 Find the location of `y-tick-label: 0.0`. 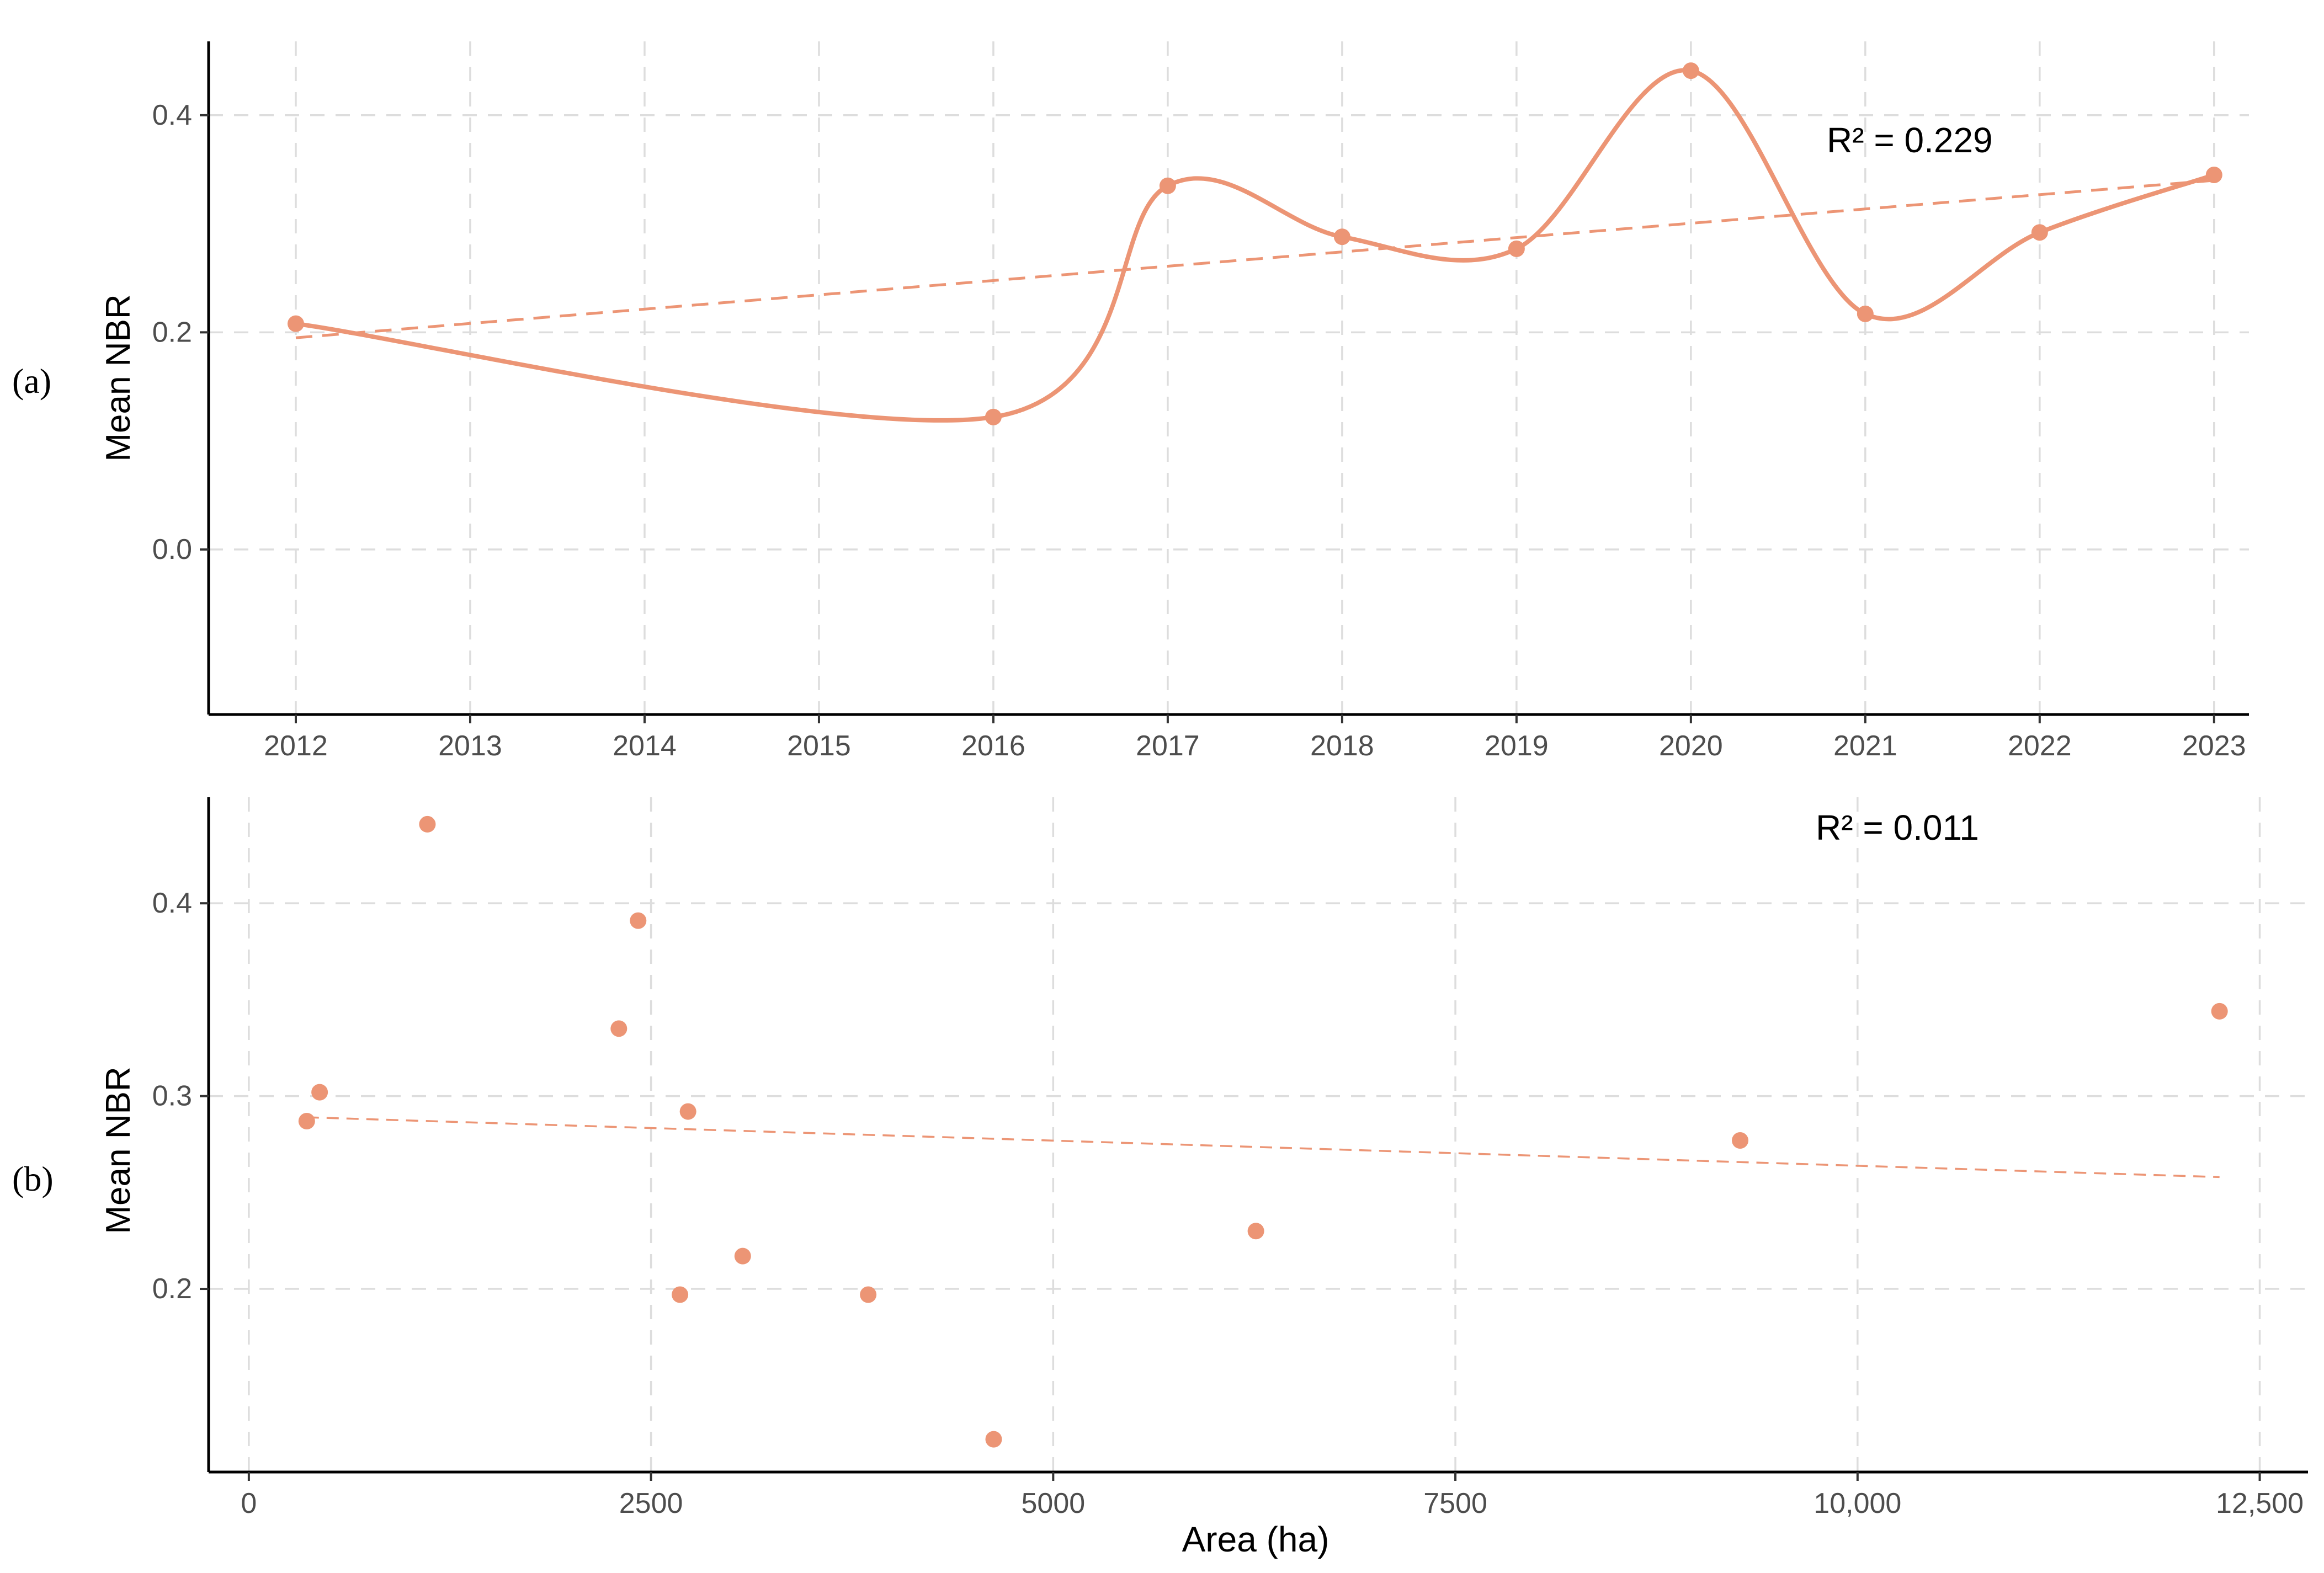

y-tick-label: 0.0 is located at coordinates (172, 550).